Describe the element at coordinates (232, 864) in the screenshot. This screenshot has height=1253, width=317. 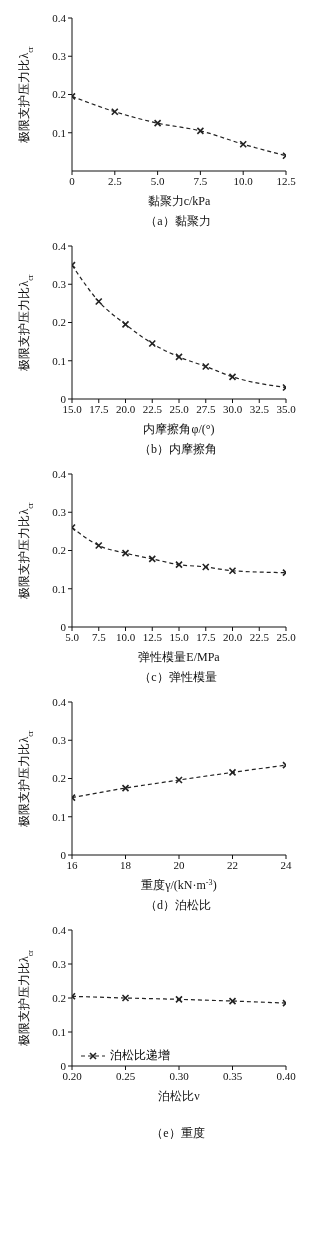
I see `x-tick-label: 22` at that location.